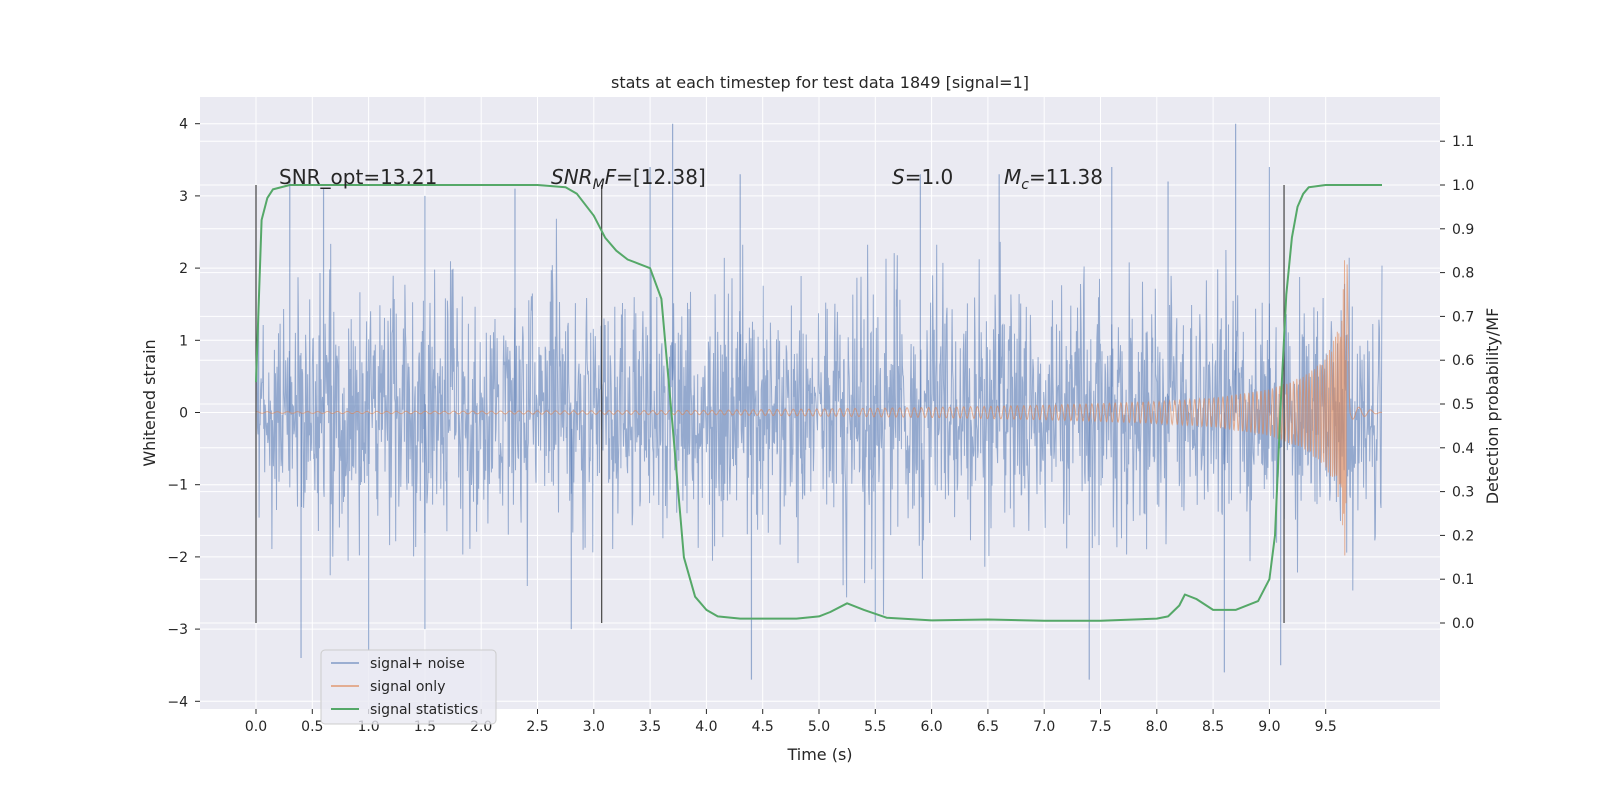 This screenshot has width=1600, height=800. Describe the element at coordinates (875, 727) in the screenshot. I see `x-tick-label: 5.5` at that location.